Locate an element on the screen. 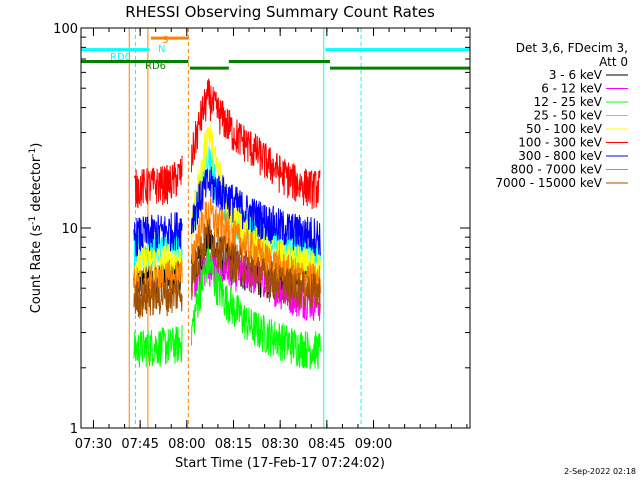 The height and width of the screenshot is (480, 640). y-axis-label: Count Rate (s-1 detector-1) is located at coordinates (36, 228).